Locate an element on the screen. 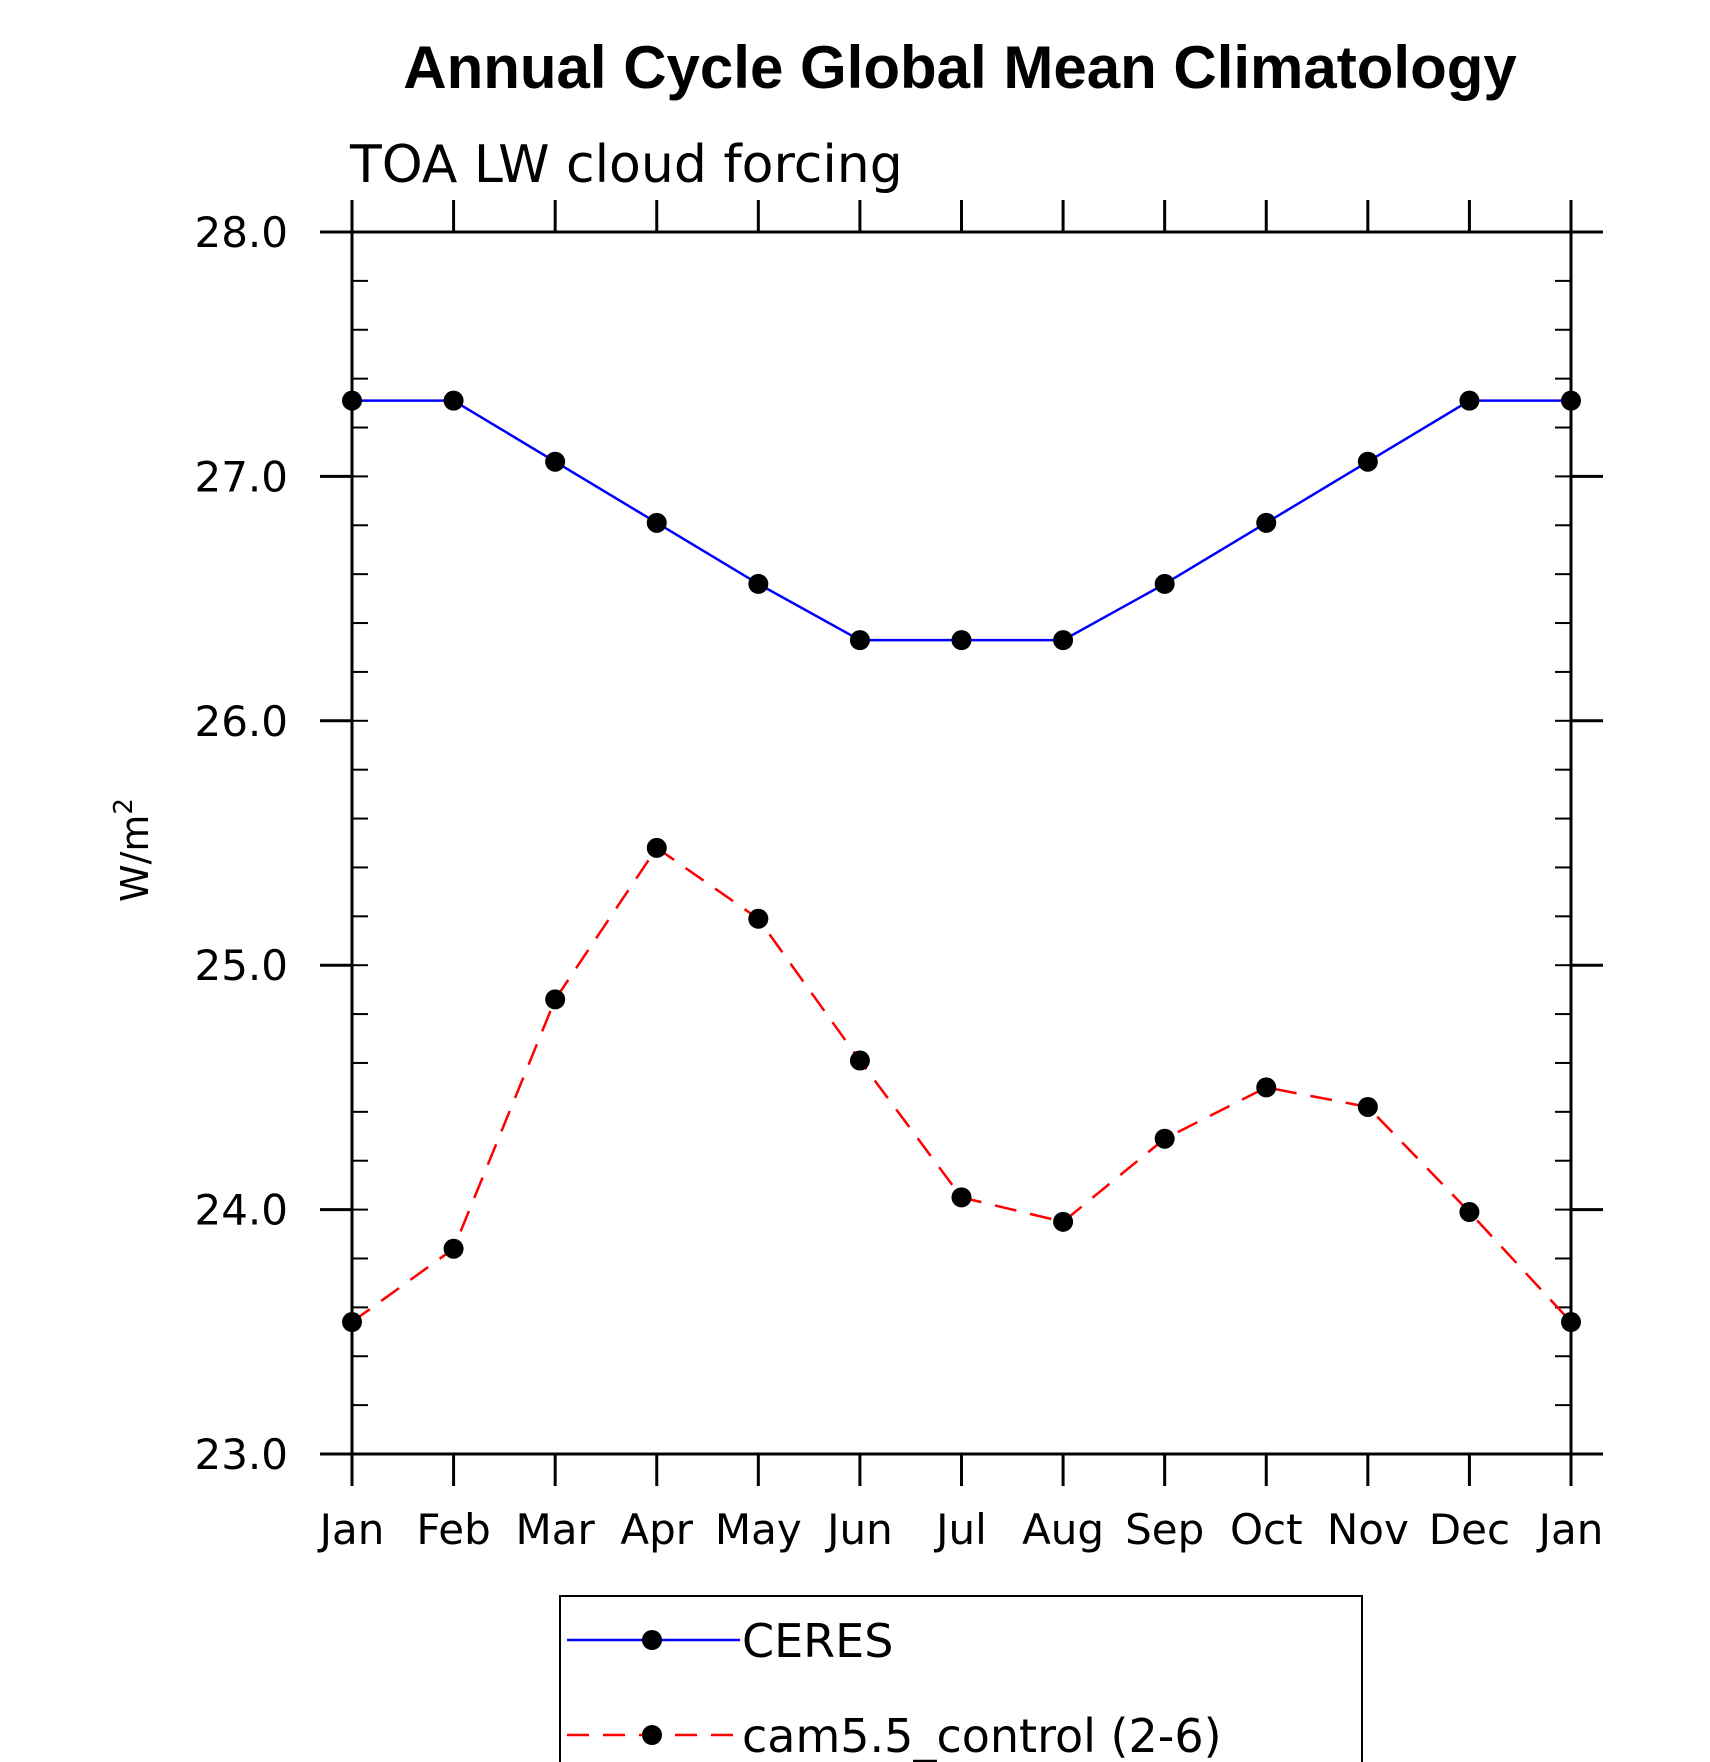 The image size is (1710, 1762). legend: CERES cam5.5_control (2-6) is located at coordinates (961, 1678).